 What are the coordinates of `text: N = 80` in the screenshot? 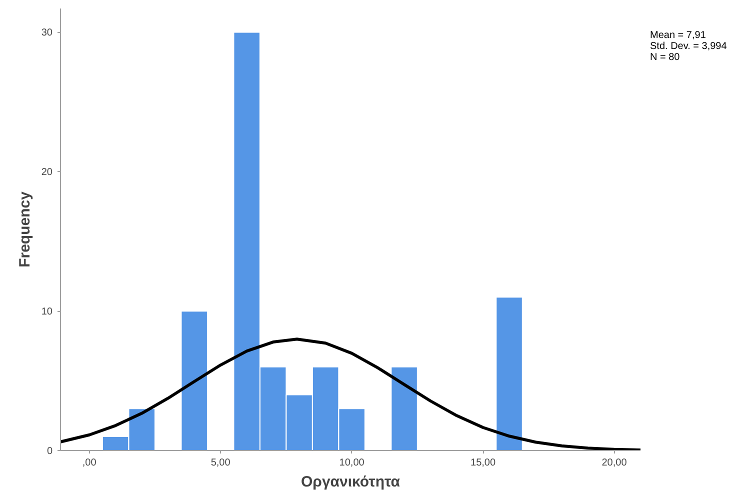 It's located at (665, 57).